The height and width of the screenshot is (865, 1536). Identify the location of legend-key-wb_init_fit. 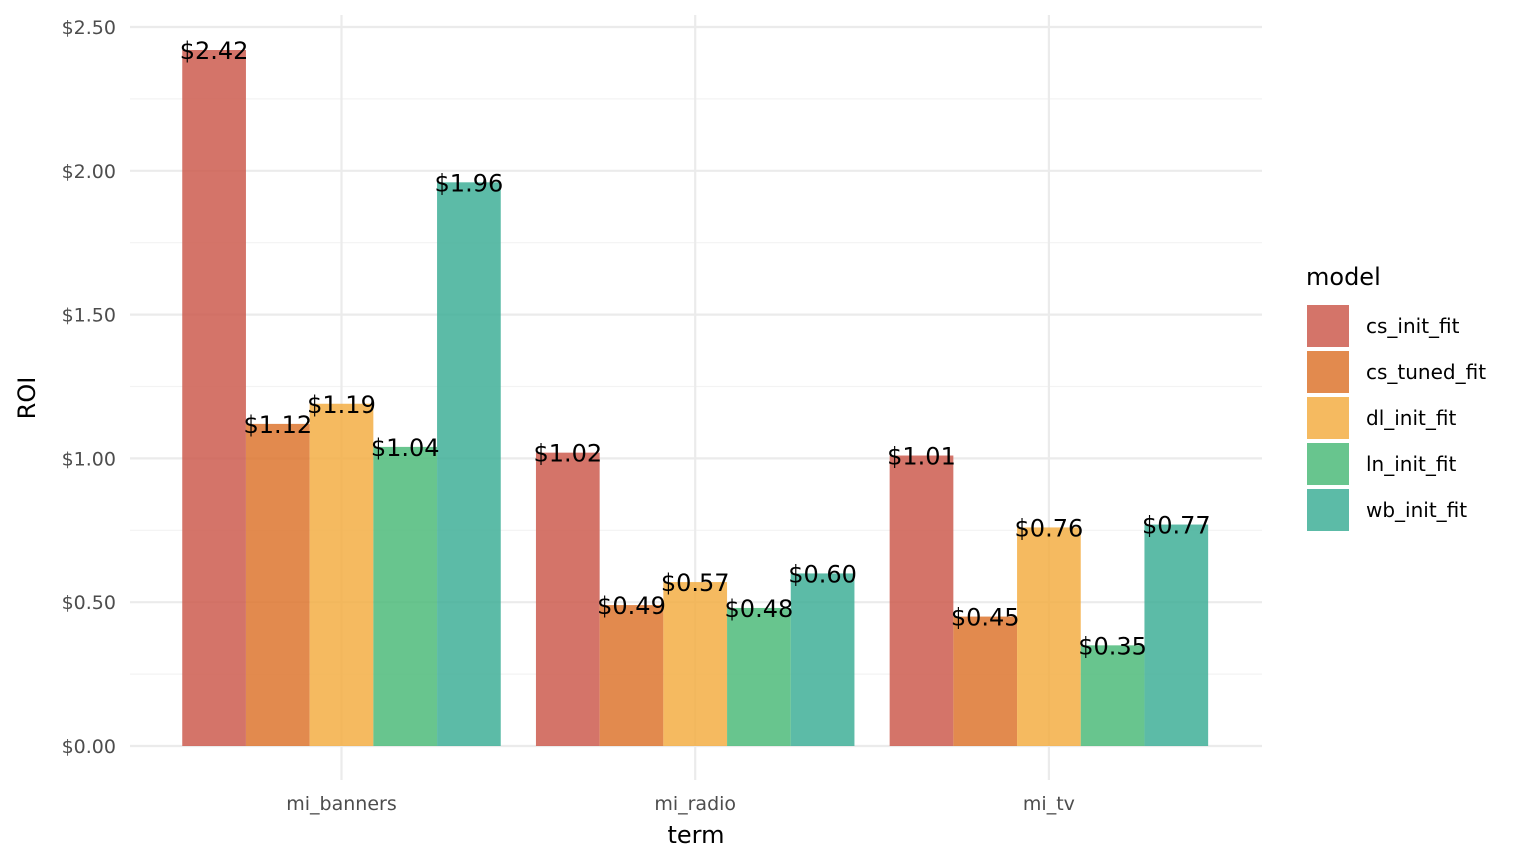
(1328, 510).